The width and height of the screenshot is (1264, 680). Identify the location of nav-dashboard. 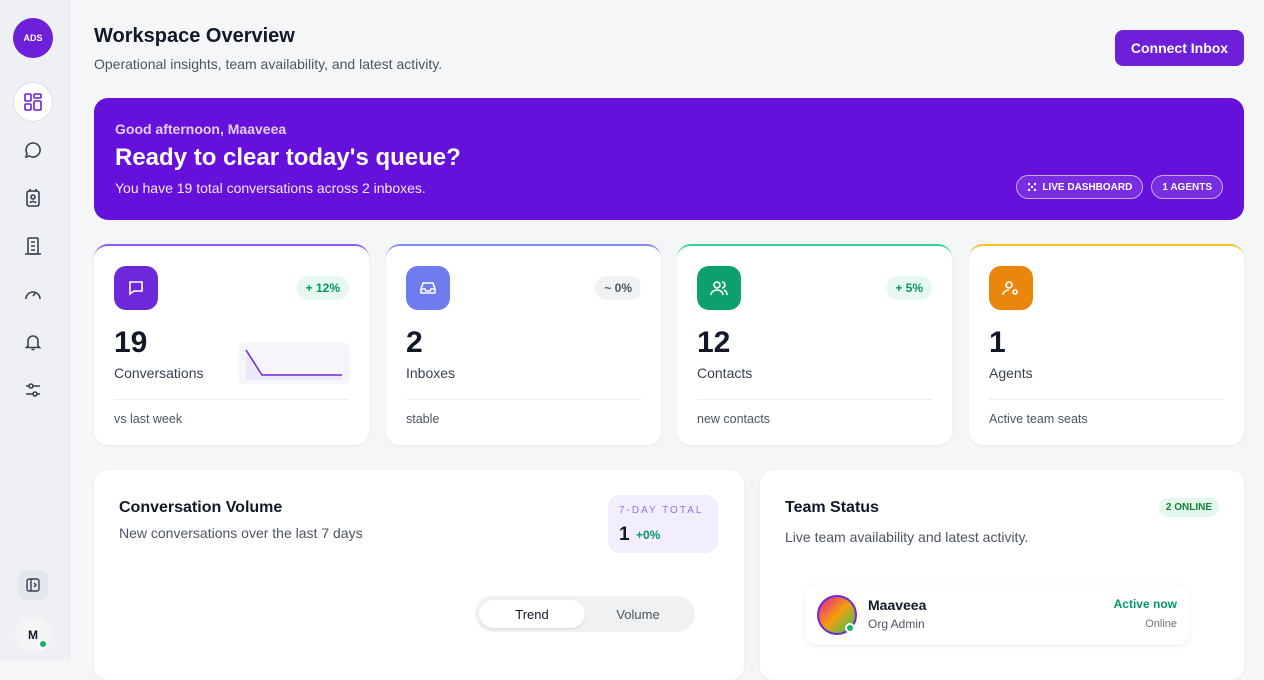
(33, 102).